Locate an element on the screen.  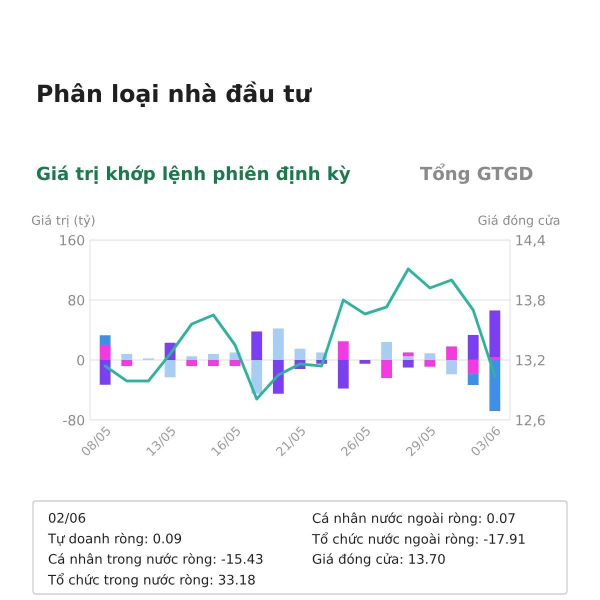
y2-tick-label: 13,2 is located at coordinates (530, 360).